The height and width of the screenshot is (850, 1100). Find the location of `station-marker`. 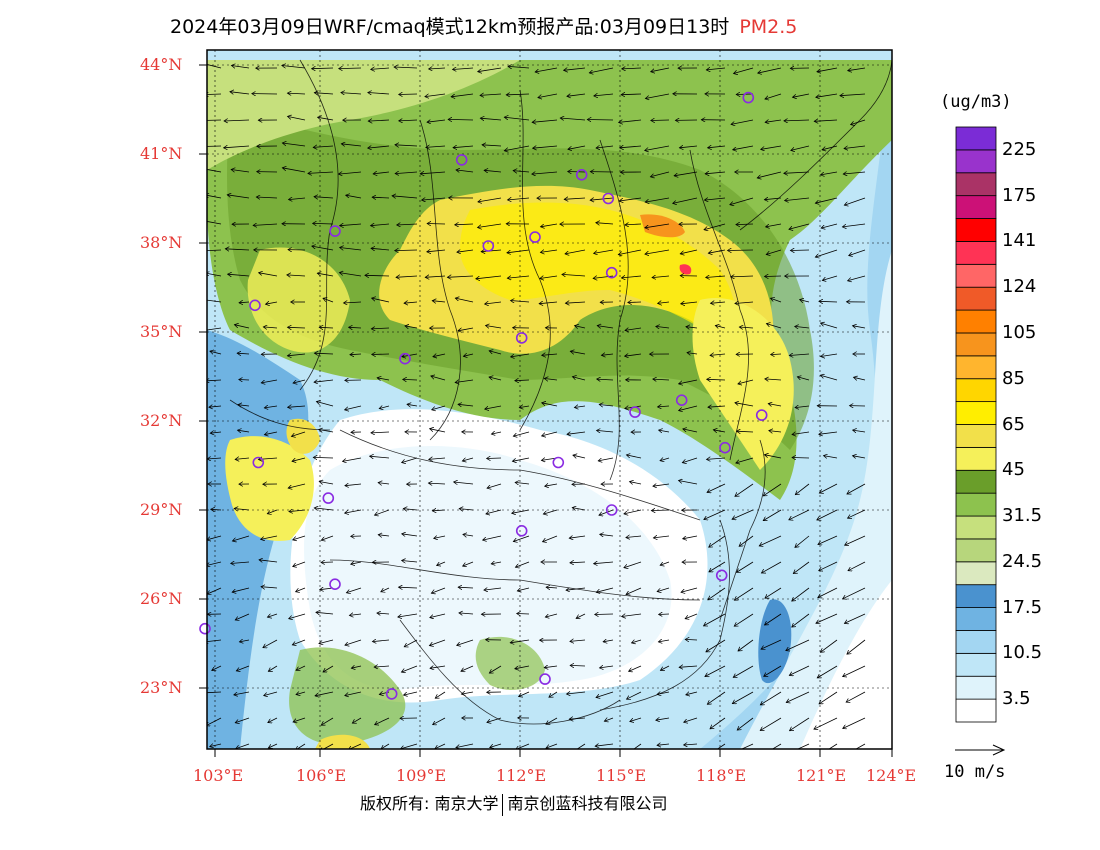

station-marker is located at coordinates (761, 415).